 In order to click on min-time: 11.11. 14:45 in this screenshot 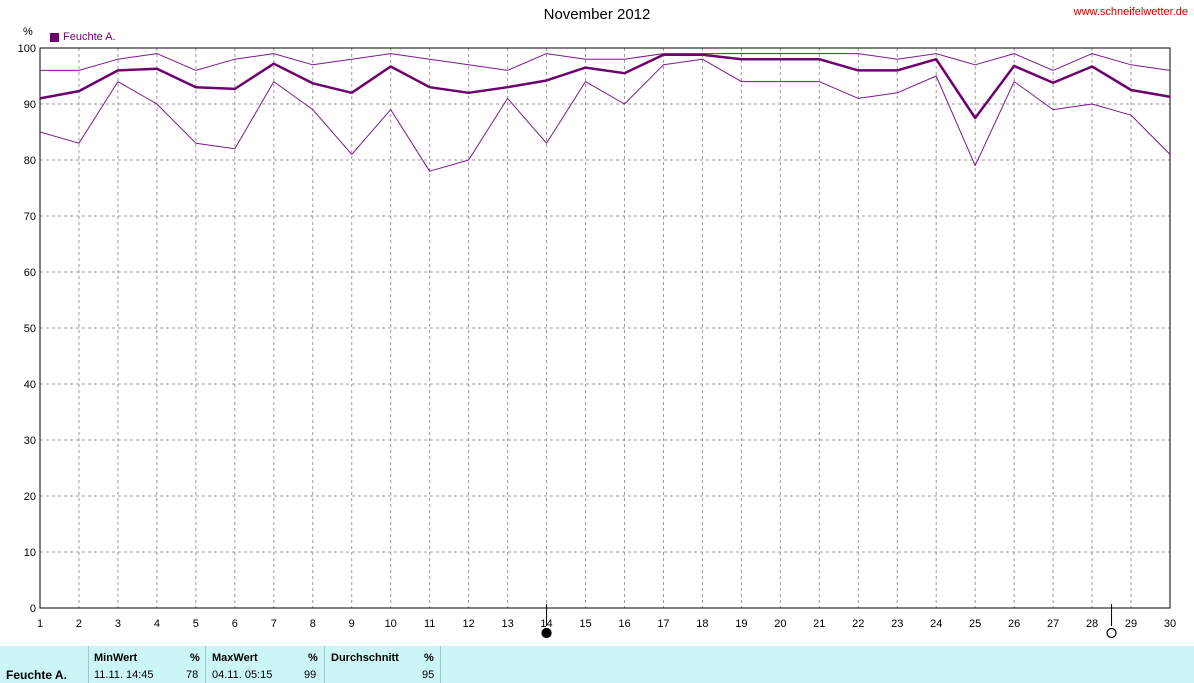, I will do `click(124, 675)`.